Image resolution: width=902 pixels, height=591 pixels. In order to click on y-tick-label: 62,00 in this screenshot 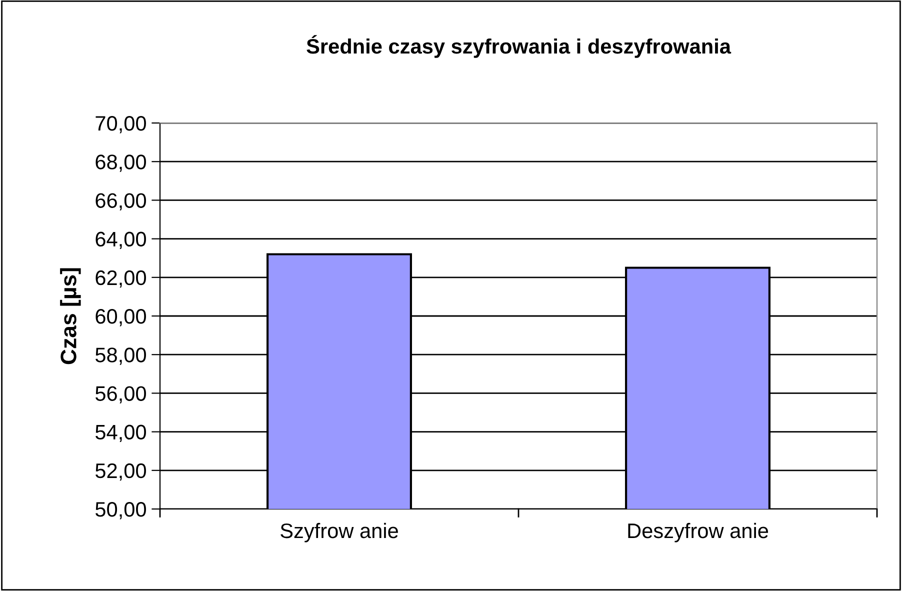, I will do `click(121, 279)`.